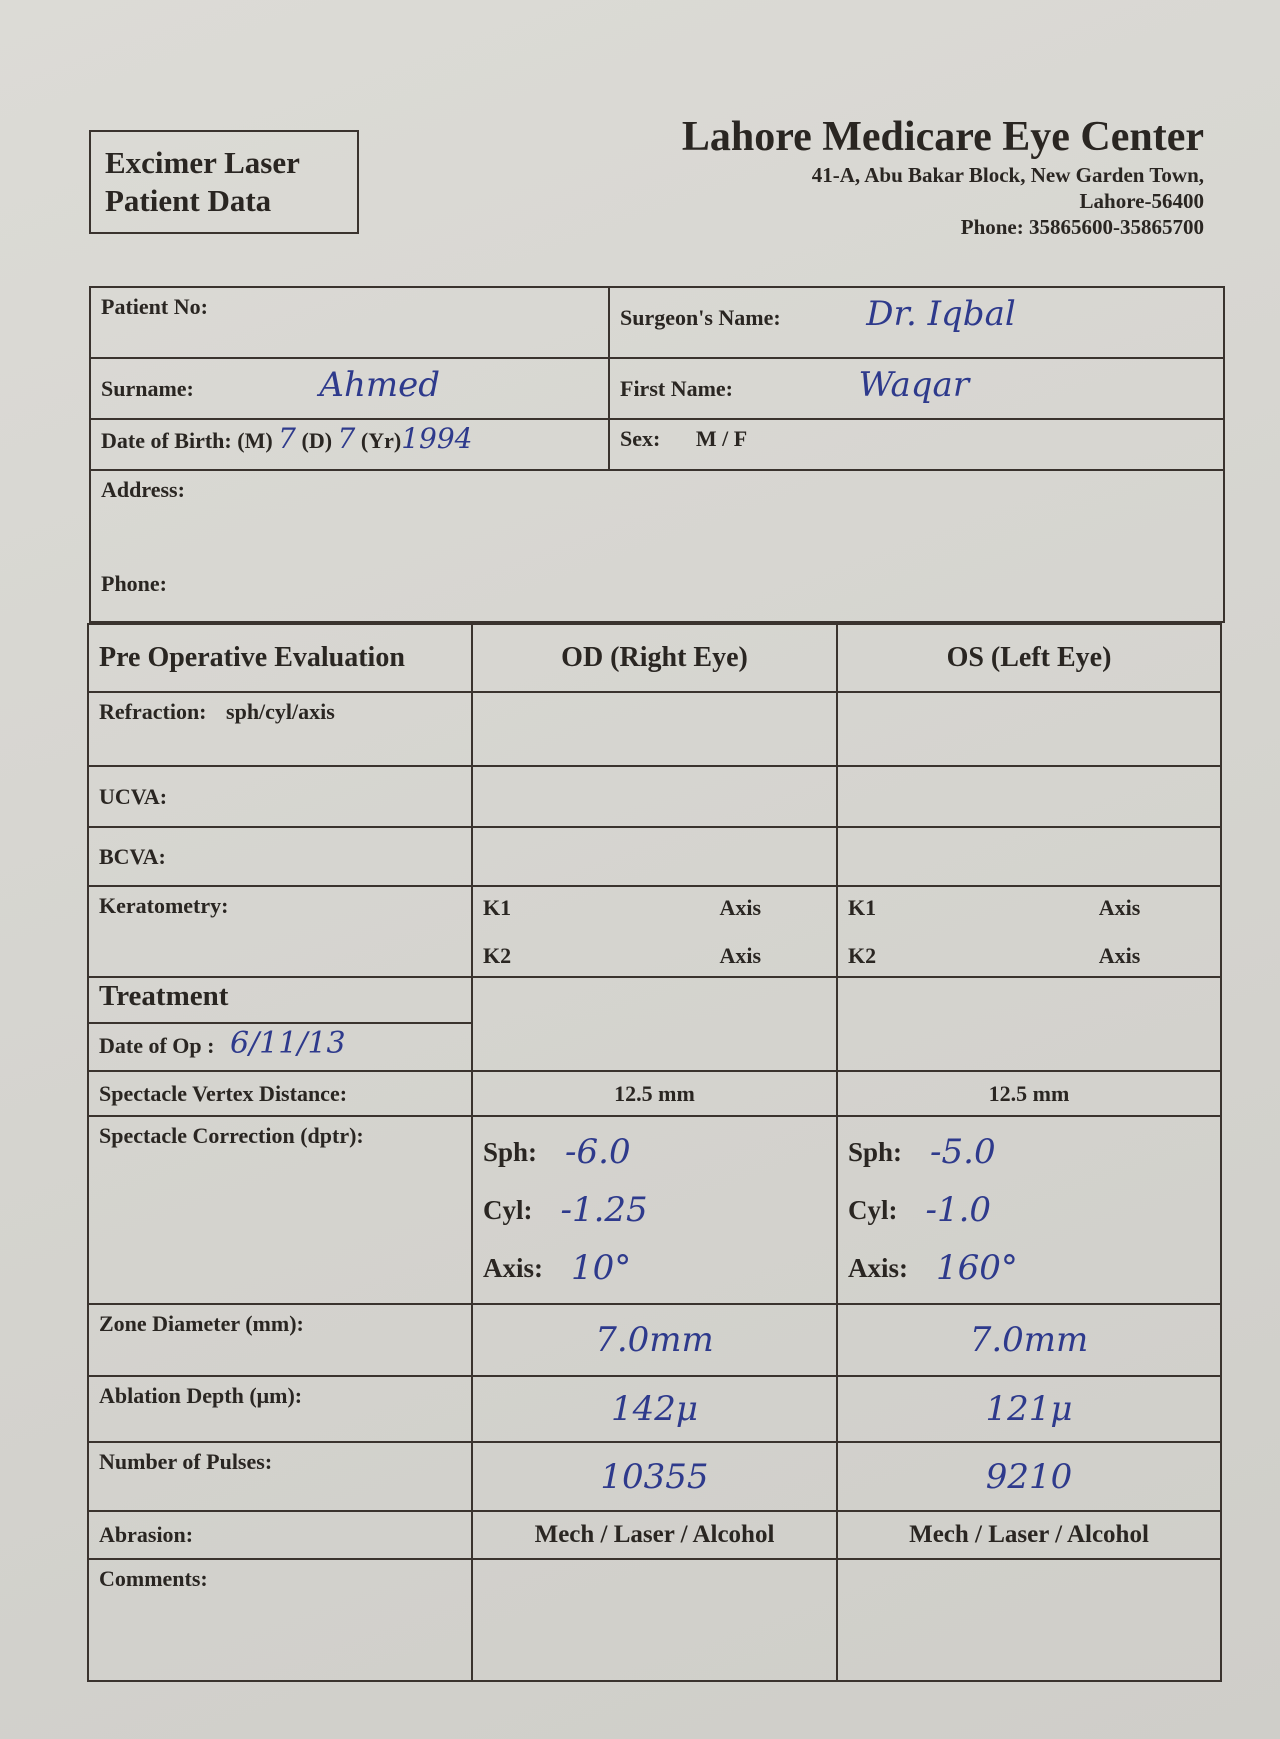 This screenshot has width=1280, height=1739. I want to click on correction-od: Sph: -6.0 Cyl: -1.25 Axis: 10°, so click(654, 1210).